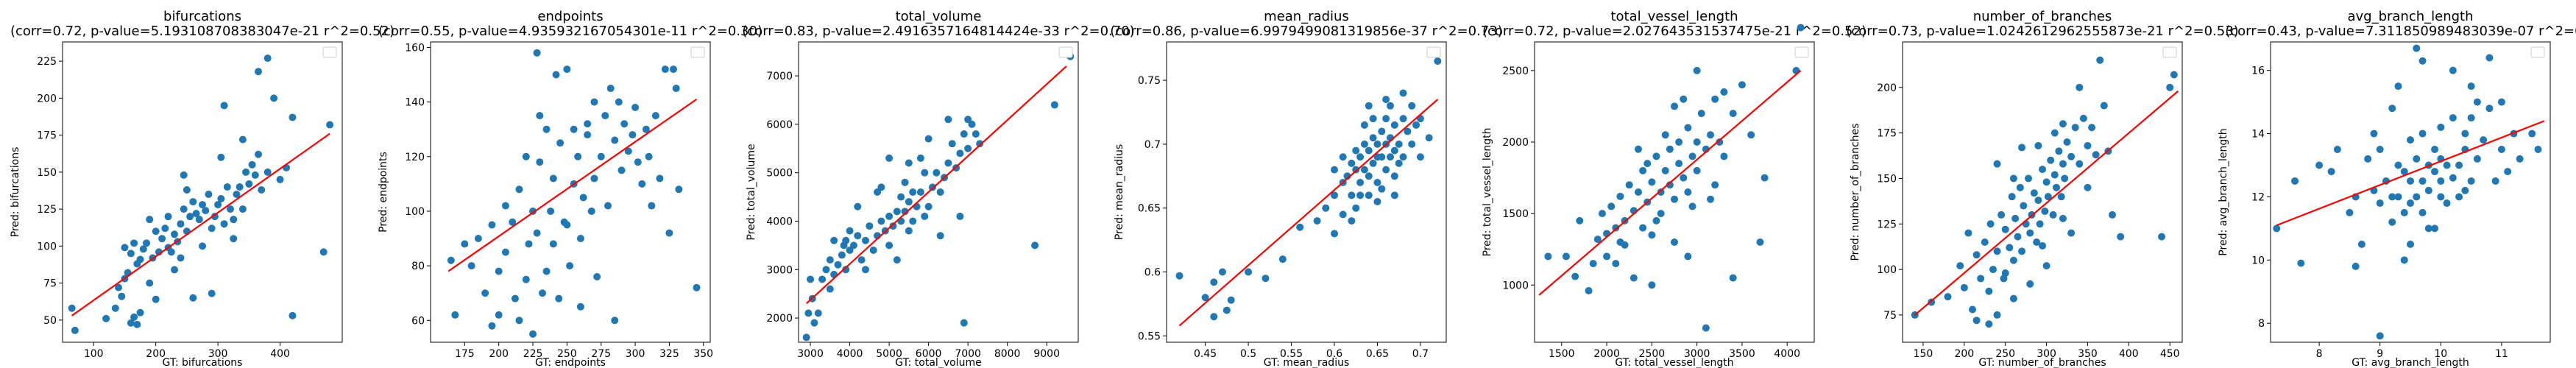 The height and width of the screenshot is (368, 2576). I want to click on y-tick-label: 0.55, so click(1149, 336).